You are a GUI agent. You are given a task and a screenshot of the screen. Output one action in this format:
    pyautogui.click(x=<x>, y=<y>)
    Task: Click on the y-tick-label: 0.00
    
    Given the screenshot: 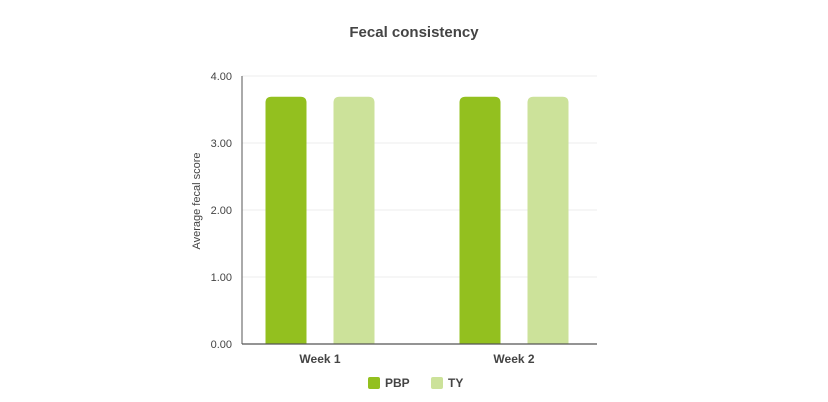 What is the action you would take?
    pyautogui.click(x=221, y=345)
    